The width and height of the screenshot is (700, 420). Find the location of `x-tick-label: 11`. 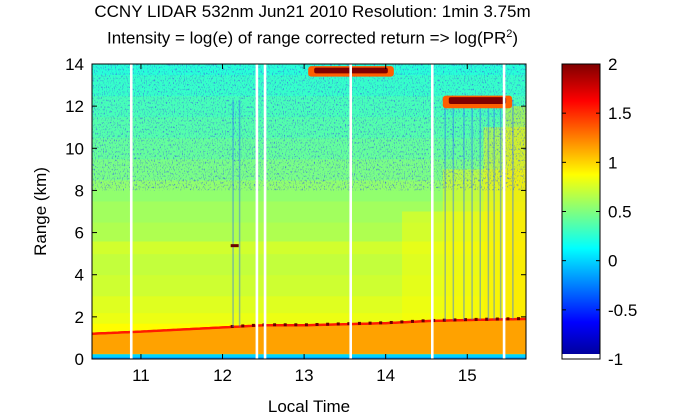

x-tick-label: 11 is located at coordinates (141, 375).